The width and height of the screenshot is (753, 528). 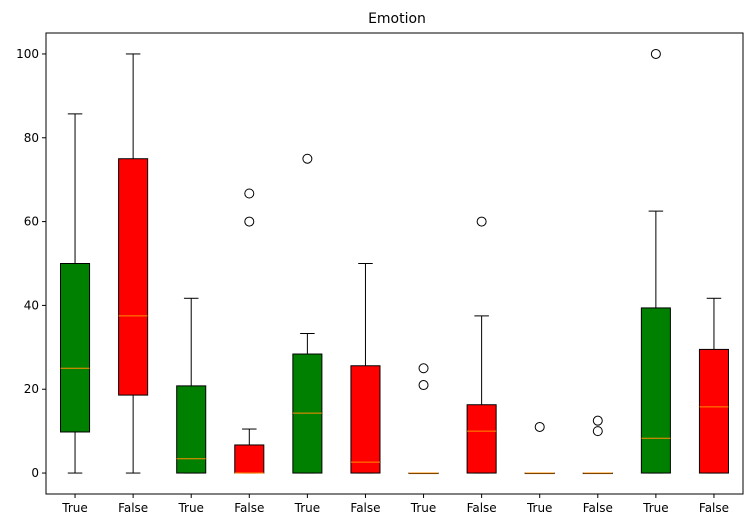 What do you see at coordinates (31, 389) in the screenshot?
I see `y-tick-label: 20` at bounding box center [31, 389].